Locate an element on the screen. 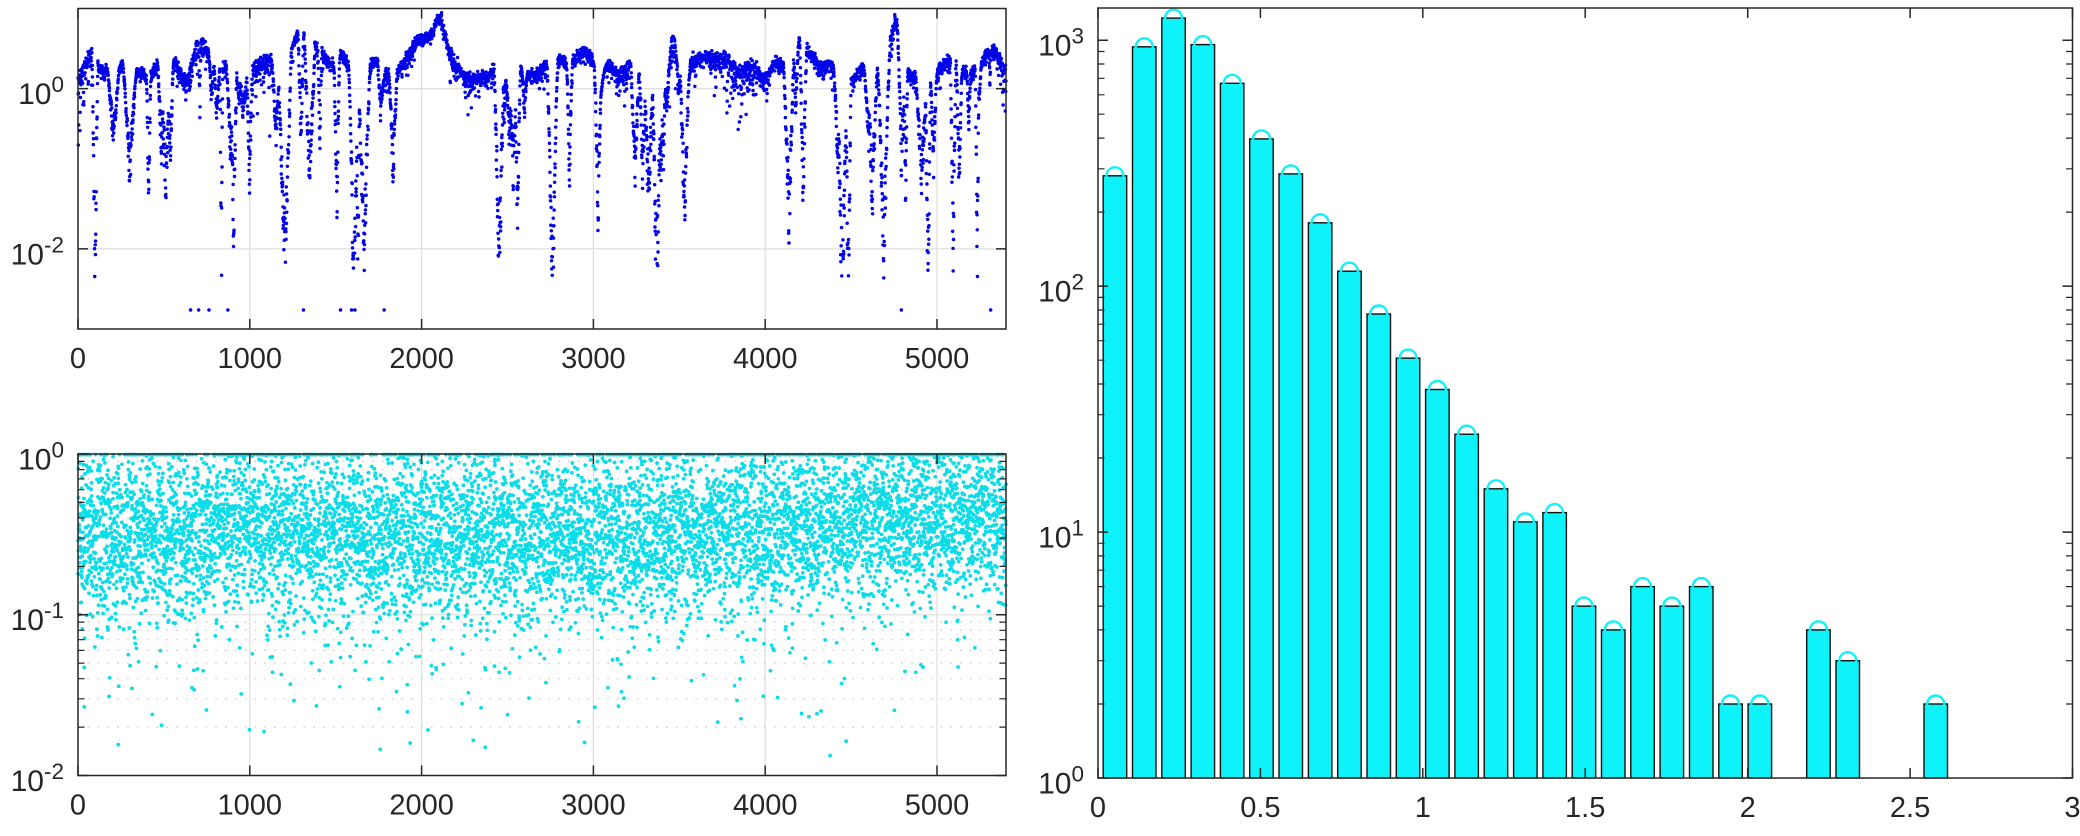 This screenshot has width=2080, height=836. svg-text: 3 is located at coordinates (2072, 808).